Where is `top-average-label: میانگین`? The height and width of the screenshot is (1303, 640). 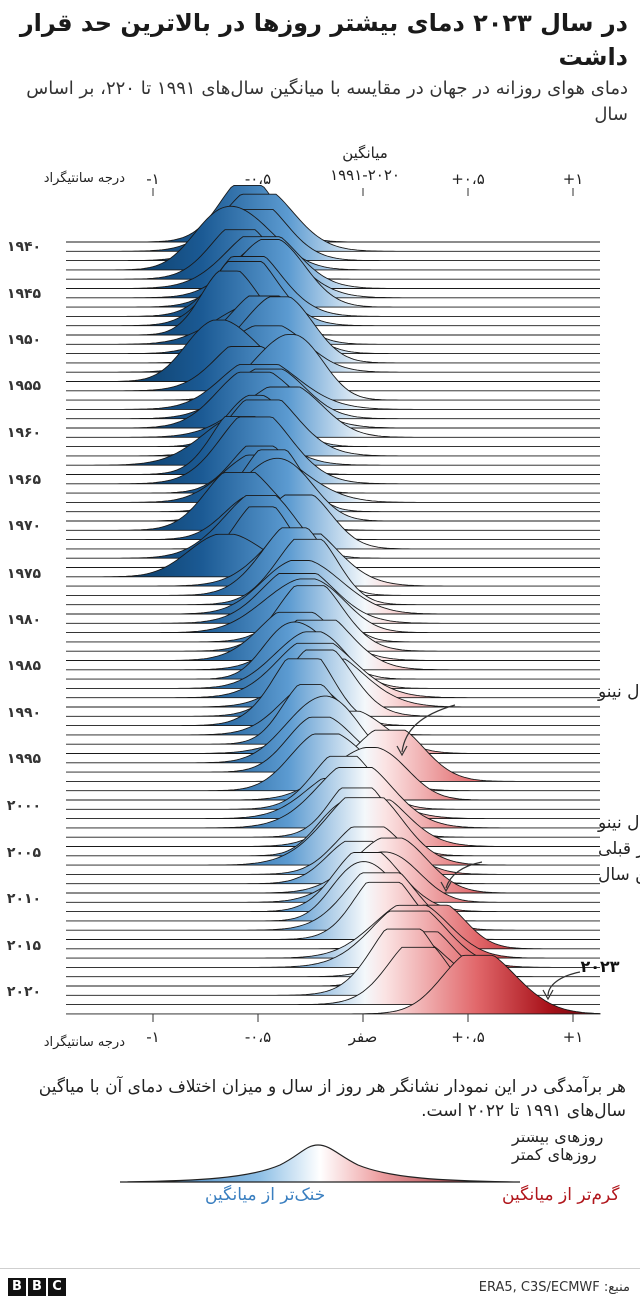
top-average-label: میانگین is located at coordinates (365, 153).